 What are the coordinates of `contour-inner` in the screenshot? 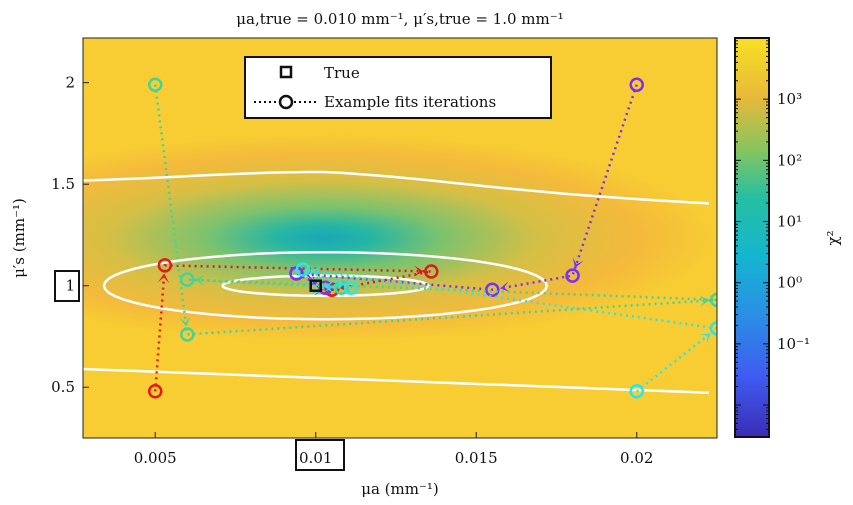 It's located at (325, 286).